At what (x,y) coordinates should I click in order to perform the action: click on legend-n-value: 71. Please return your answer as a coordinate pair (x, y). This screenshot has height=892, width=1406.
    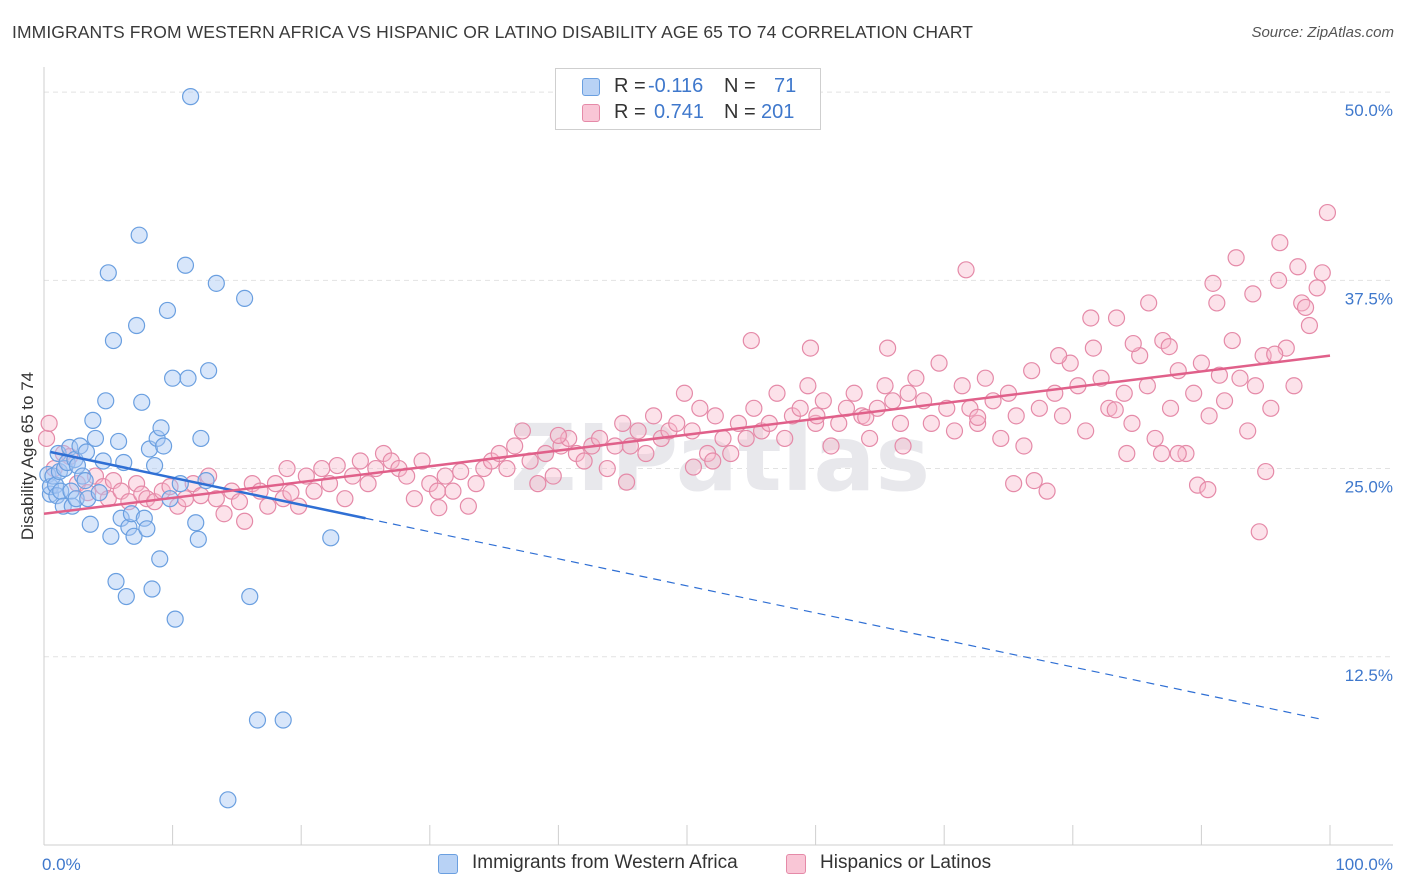
    Looking at the image, I should click on (785, 86).